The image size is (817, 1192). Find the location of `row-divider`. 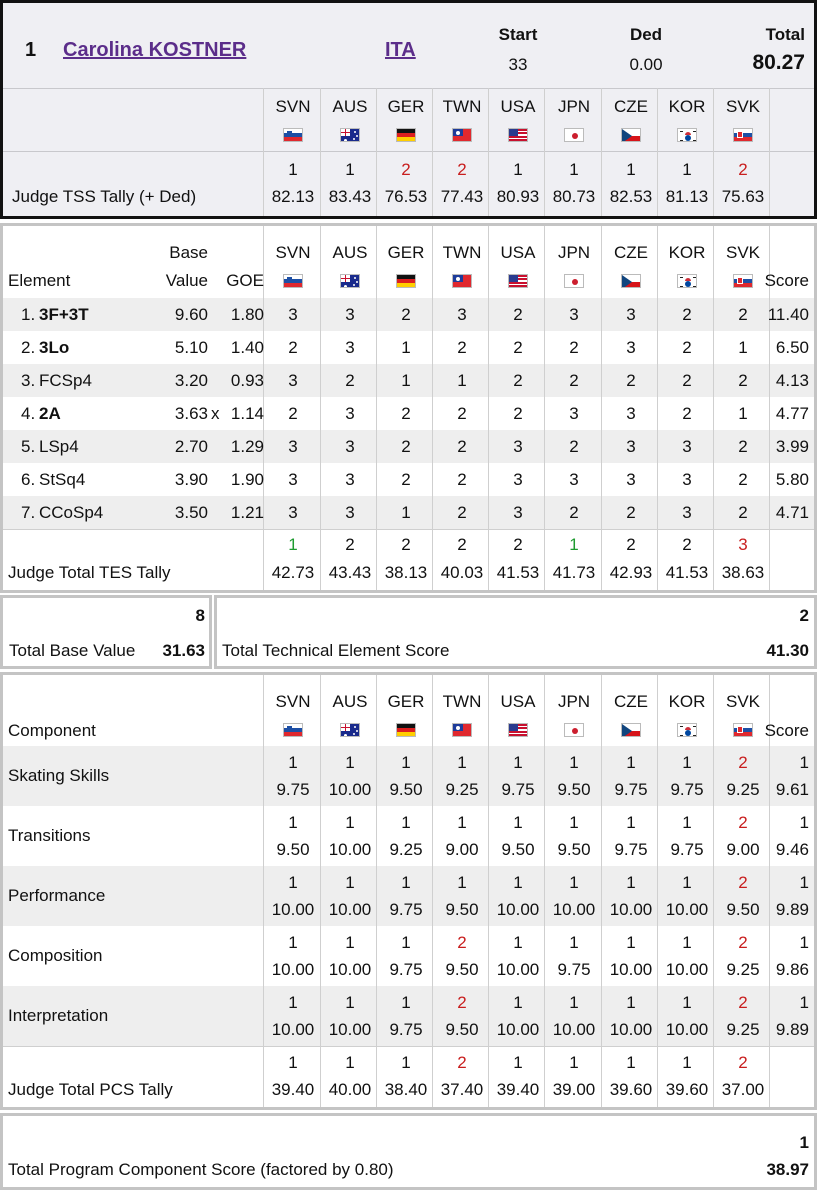

row-divider is located at coordinates (408, 529).